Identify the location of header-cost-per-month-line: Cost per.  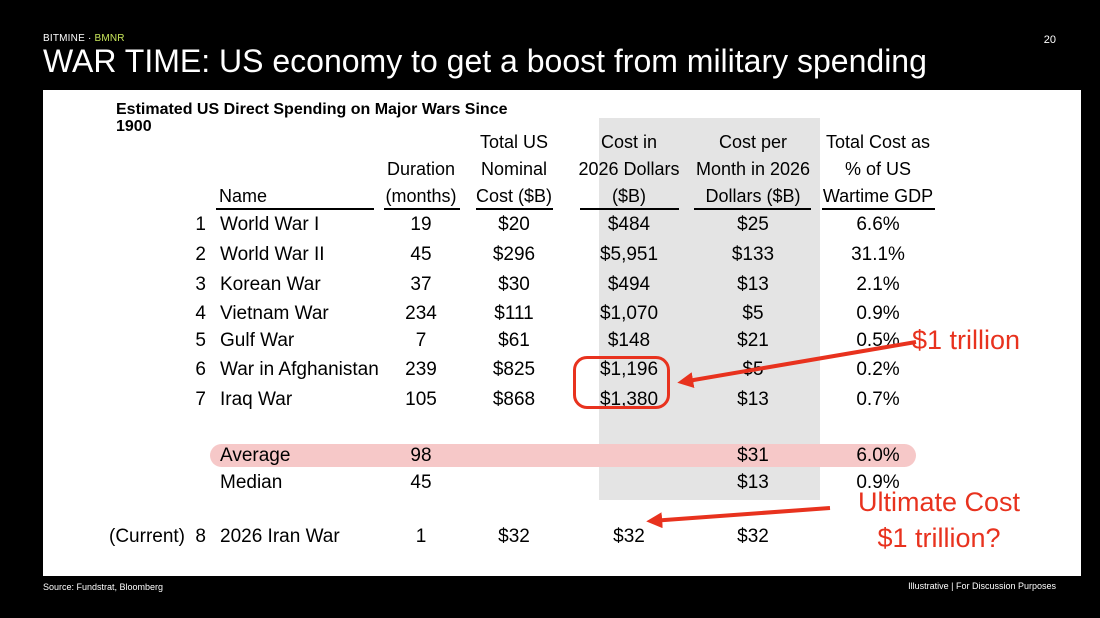
(753, 142).